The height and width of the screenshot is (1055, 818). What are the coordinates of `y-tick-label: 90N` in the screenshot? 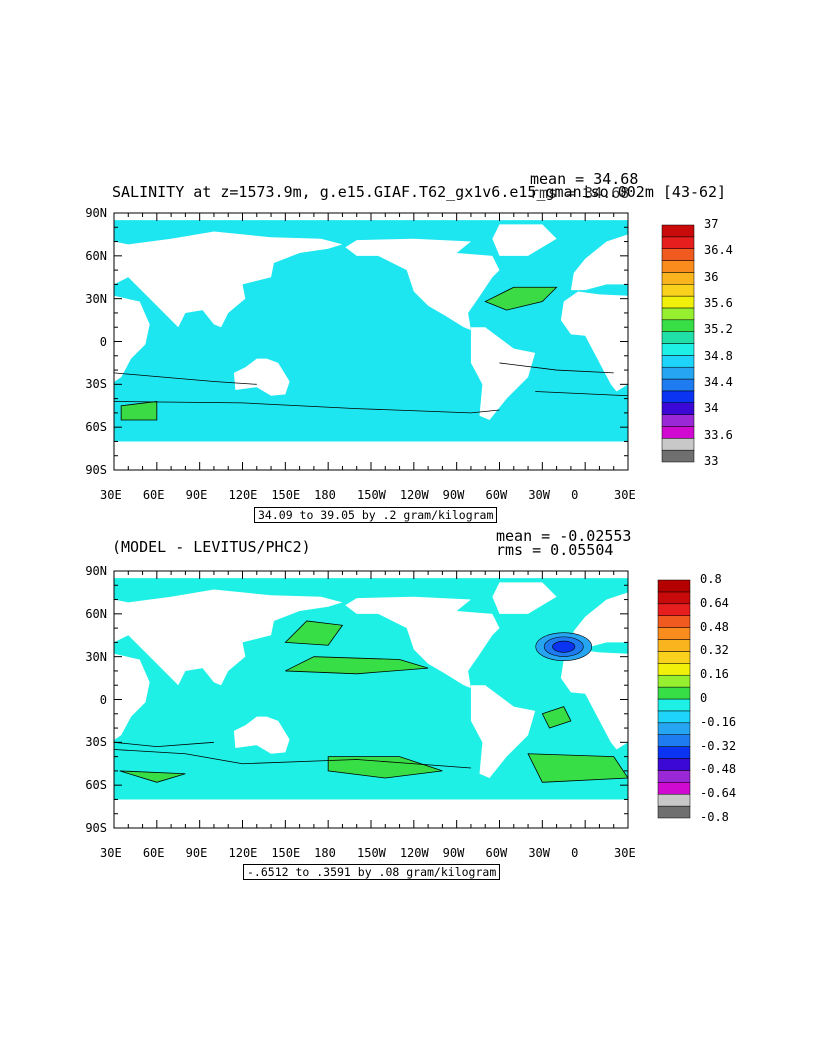 It's located at (96, 213).